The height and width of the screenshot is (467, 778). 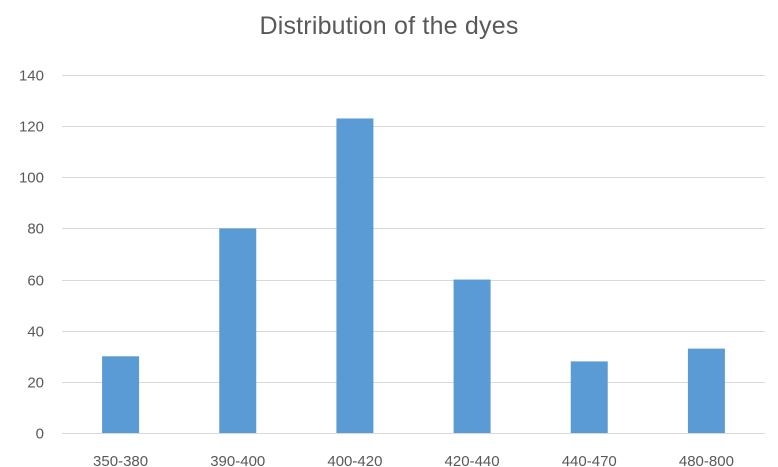 I want to click on x-tick-label: 400-420, so click(x=354, y=460).